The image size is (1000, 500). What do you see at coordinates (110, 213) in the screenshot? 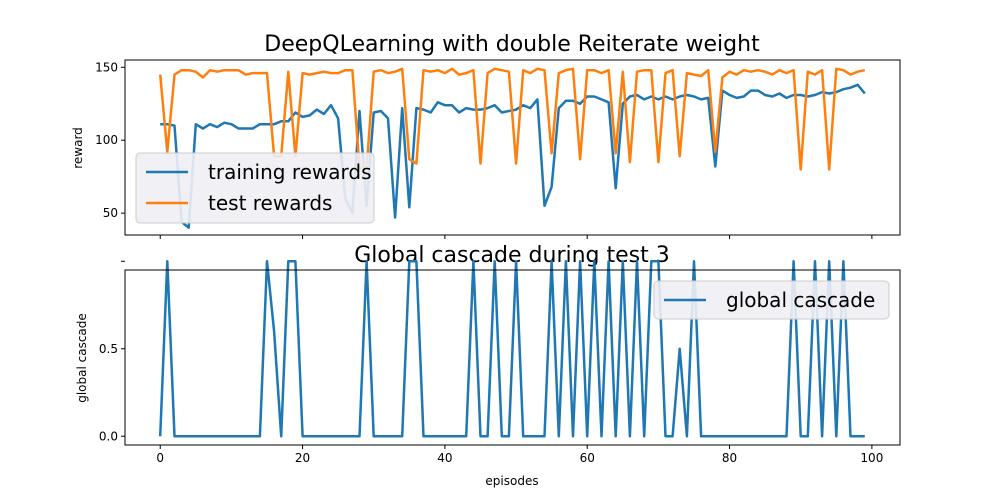
I see `y-tick-label: 50` at bounding box center [110, 213].